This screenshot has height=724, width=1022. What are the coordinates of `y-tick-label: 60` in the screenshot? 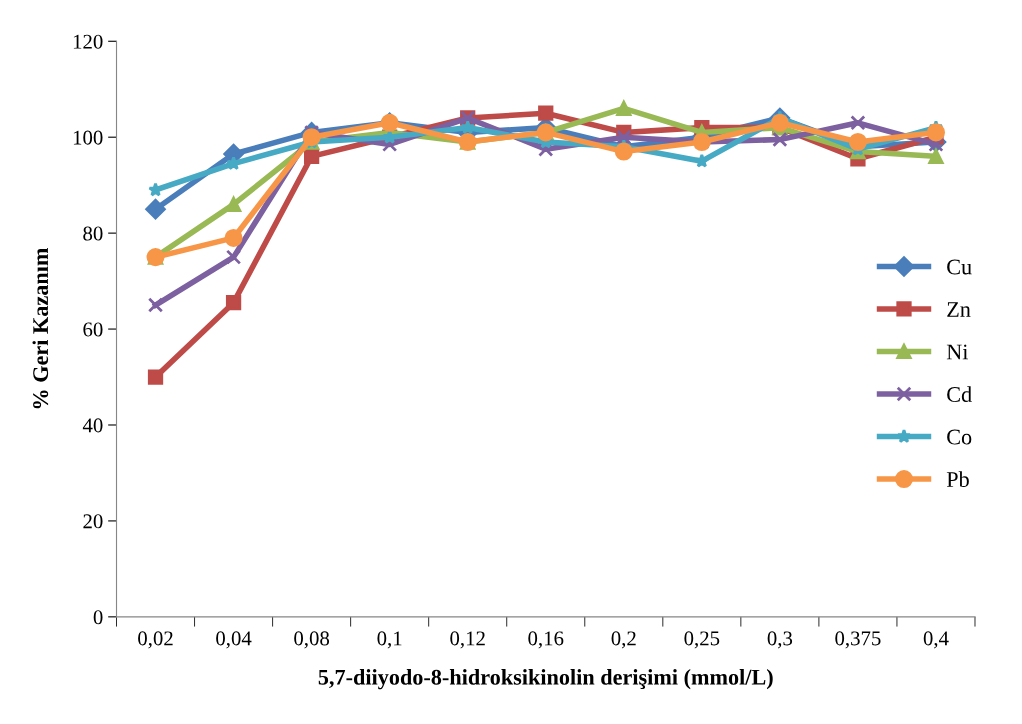 It's located at (93, 329).